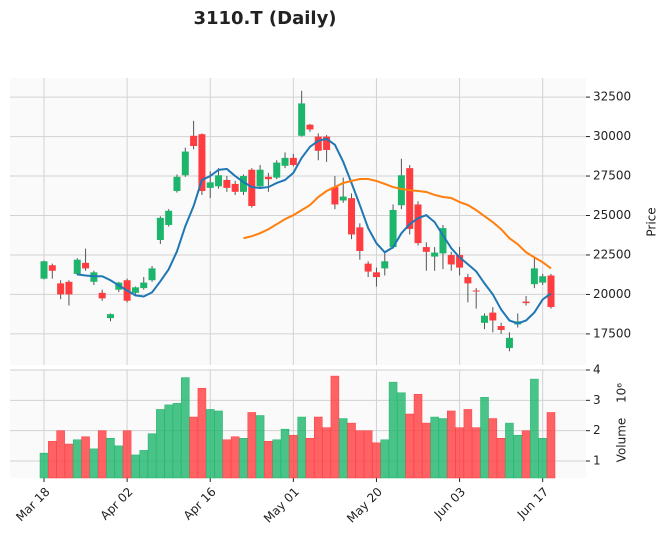  I want to click on y-tick-label: 32500, so click(612, 97).